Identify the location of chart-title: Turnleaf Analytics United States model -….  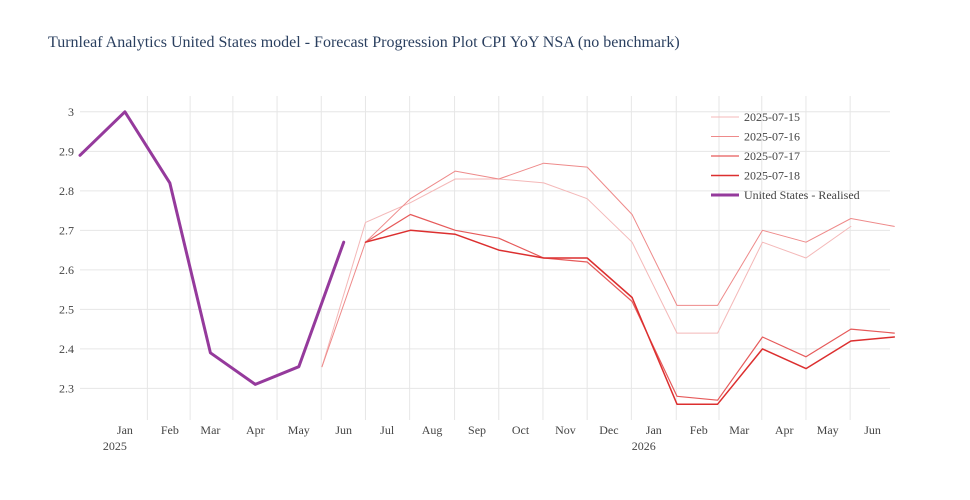
(364, 42).